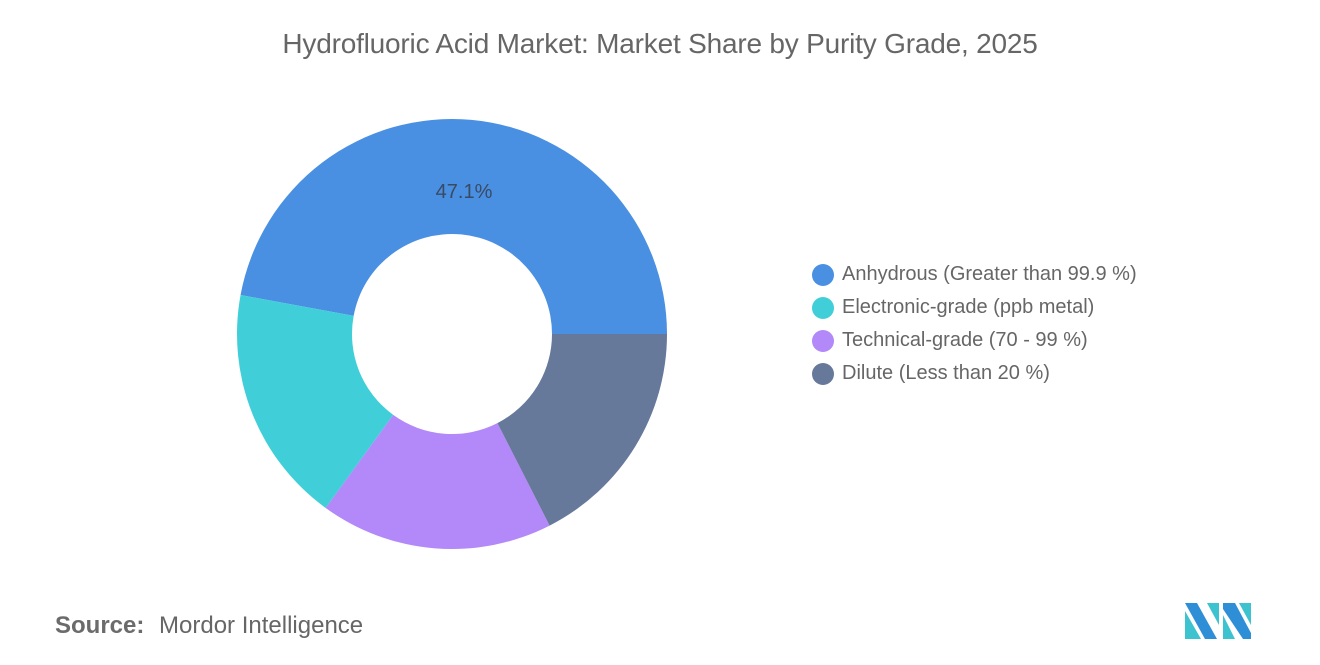 The width and height of the screenshot is (1320, 665). Describe the element at coordinates (315, 401) in the screenshot. I see `donut-slice-electronic-grade` at that location.